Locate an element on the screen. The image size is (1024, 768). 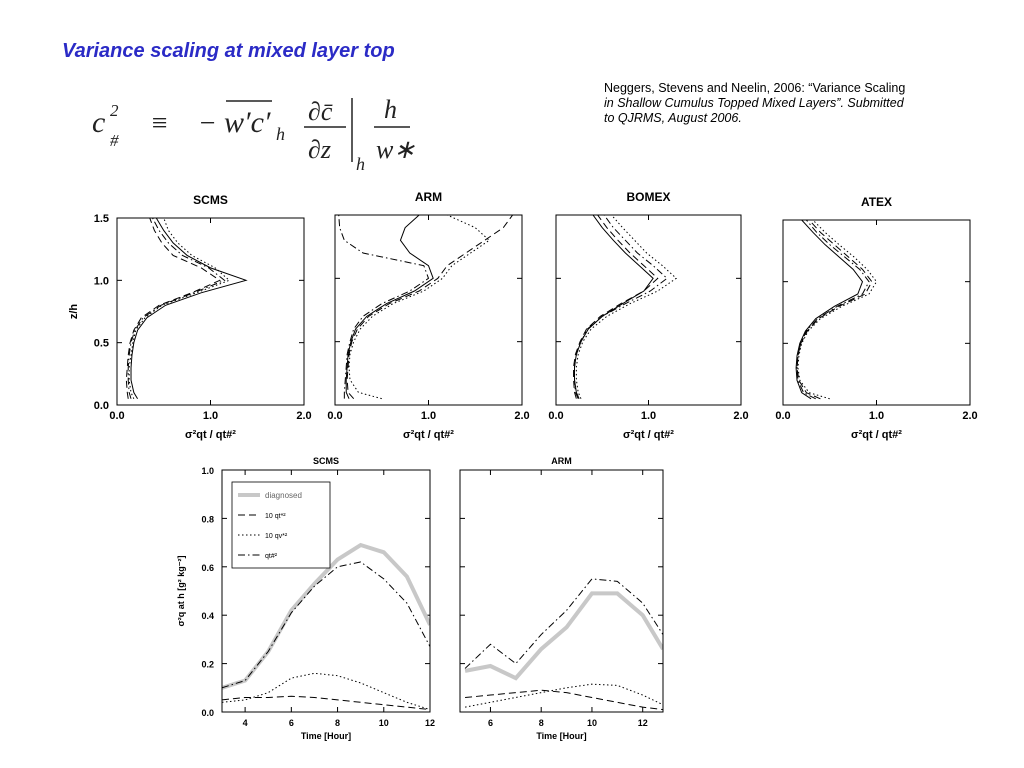
chart-title: ATEX is located at coordinates (876, 202).